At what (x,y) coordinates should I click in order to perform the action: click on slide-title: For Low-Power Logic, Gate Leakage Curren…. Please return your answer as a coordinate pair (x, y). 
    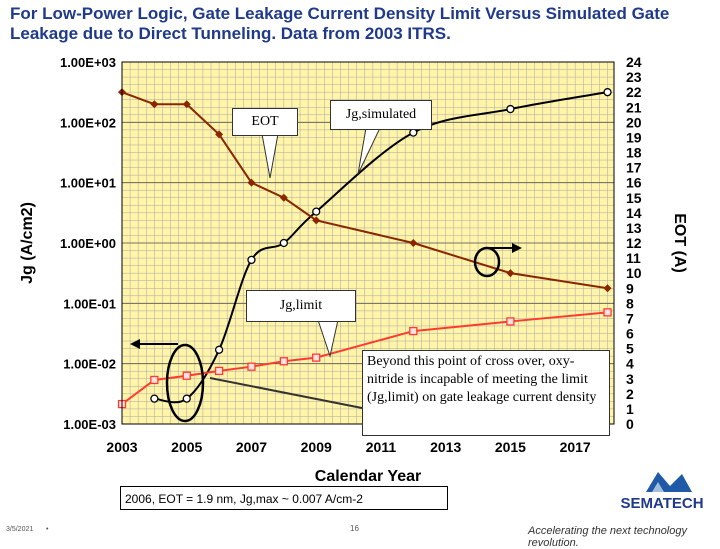
    Looking at the image, I should click on (340, 23).